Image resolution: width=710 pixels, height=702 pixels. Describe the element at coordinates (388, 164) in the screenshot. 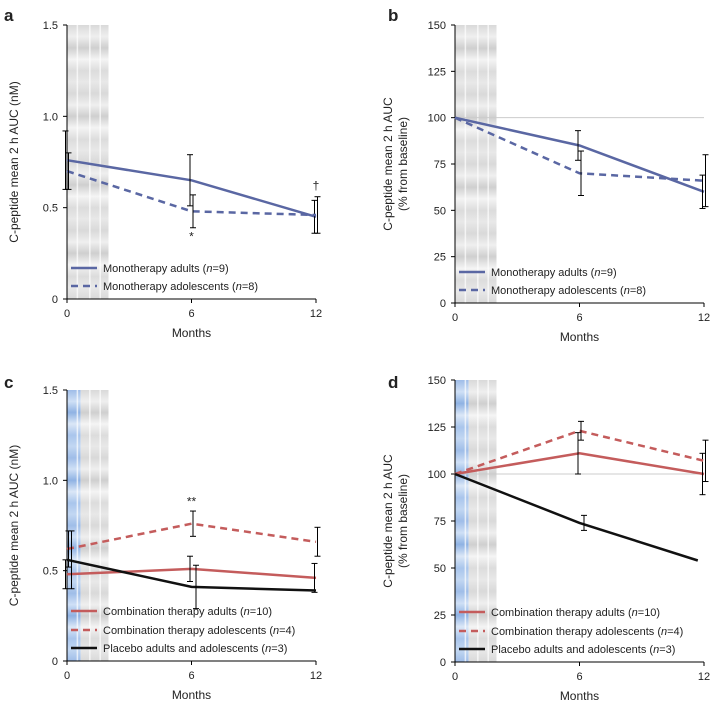

I see `y-axis-title: C-peptide mean 2 h AUC` at that location.